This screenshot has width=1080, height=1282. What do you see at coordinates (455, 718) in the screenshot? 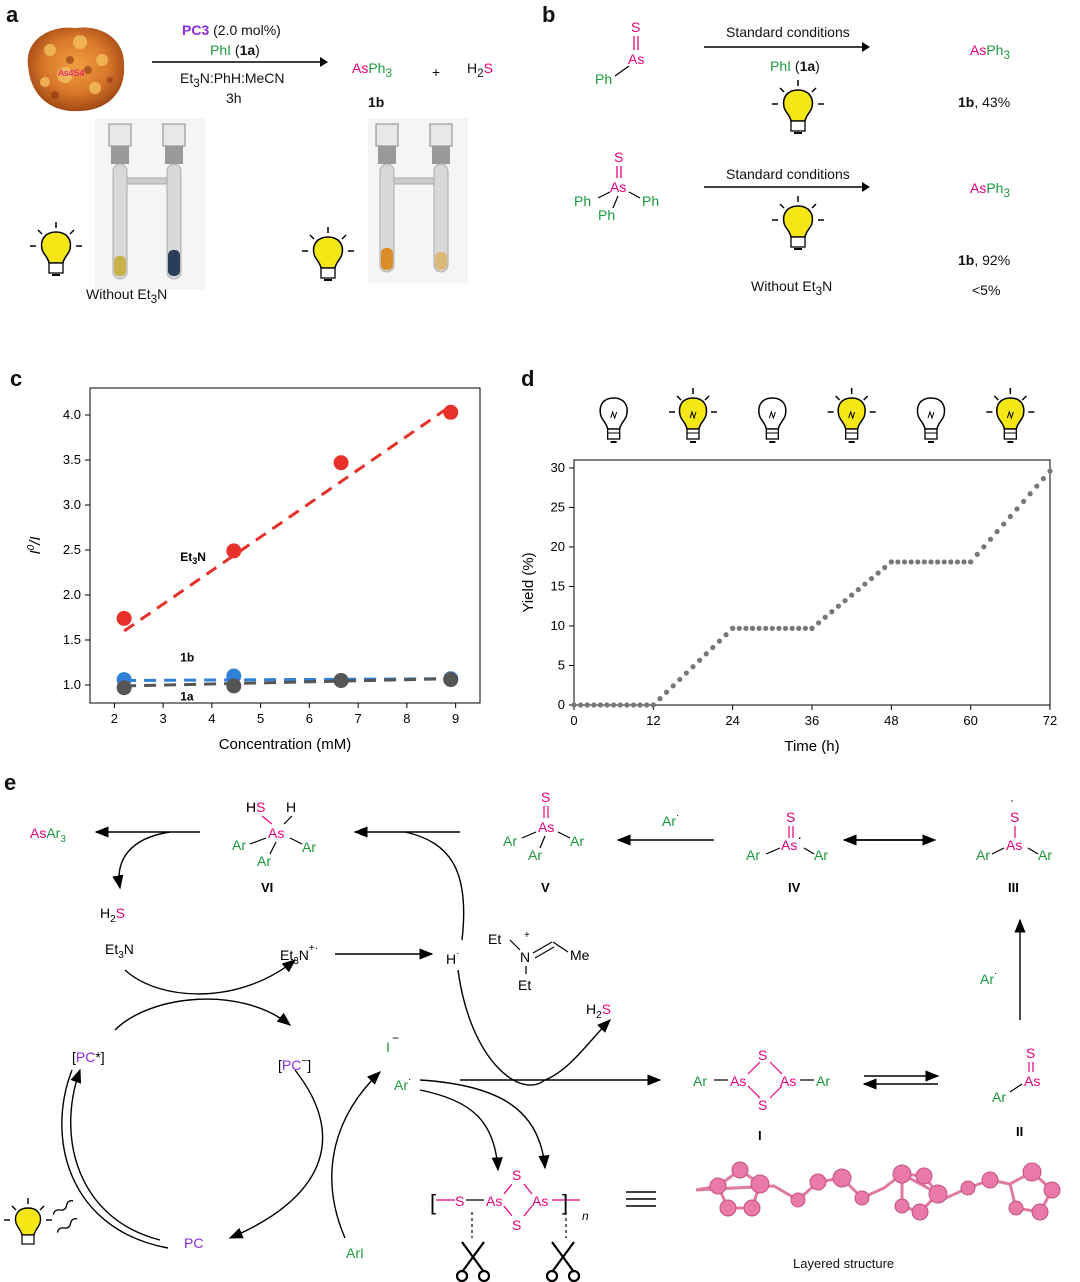
I see `x-tick-label: 9` at bounding box center [455, 718].